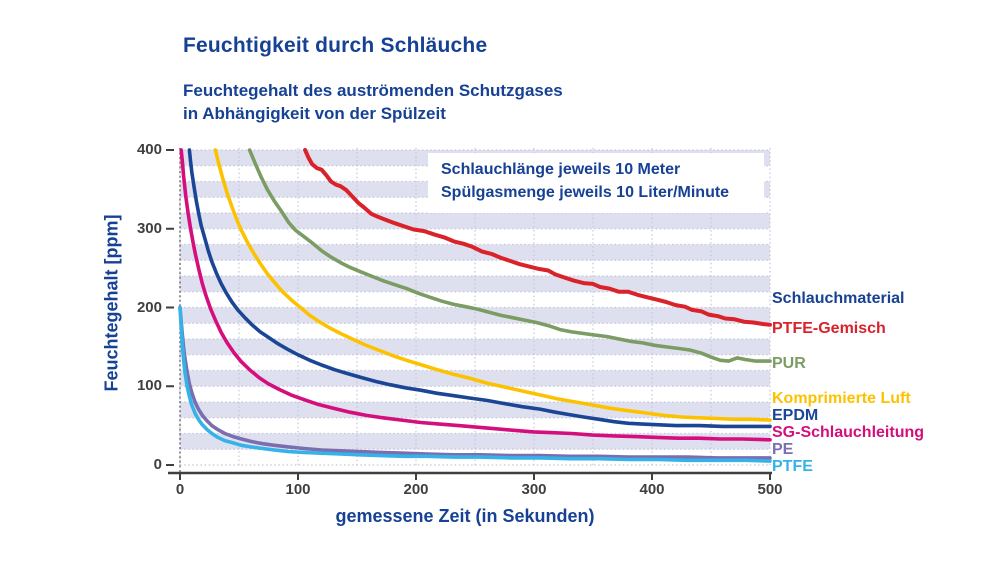 This screenshot has height=583, width=1000. Describe the element at coordinates (149, 149) in the screenshot. I see `y-tick-label: 400` at that location.